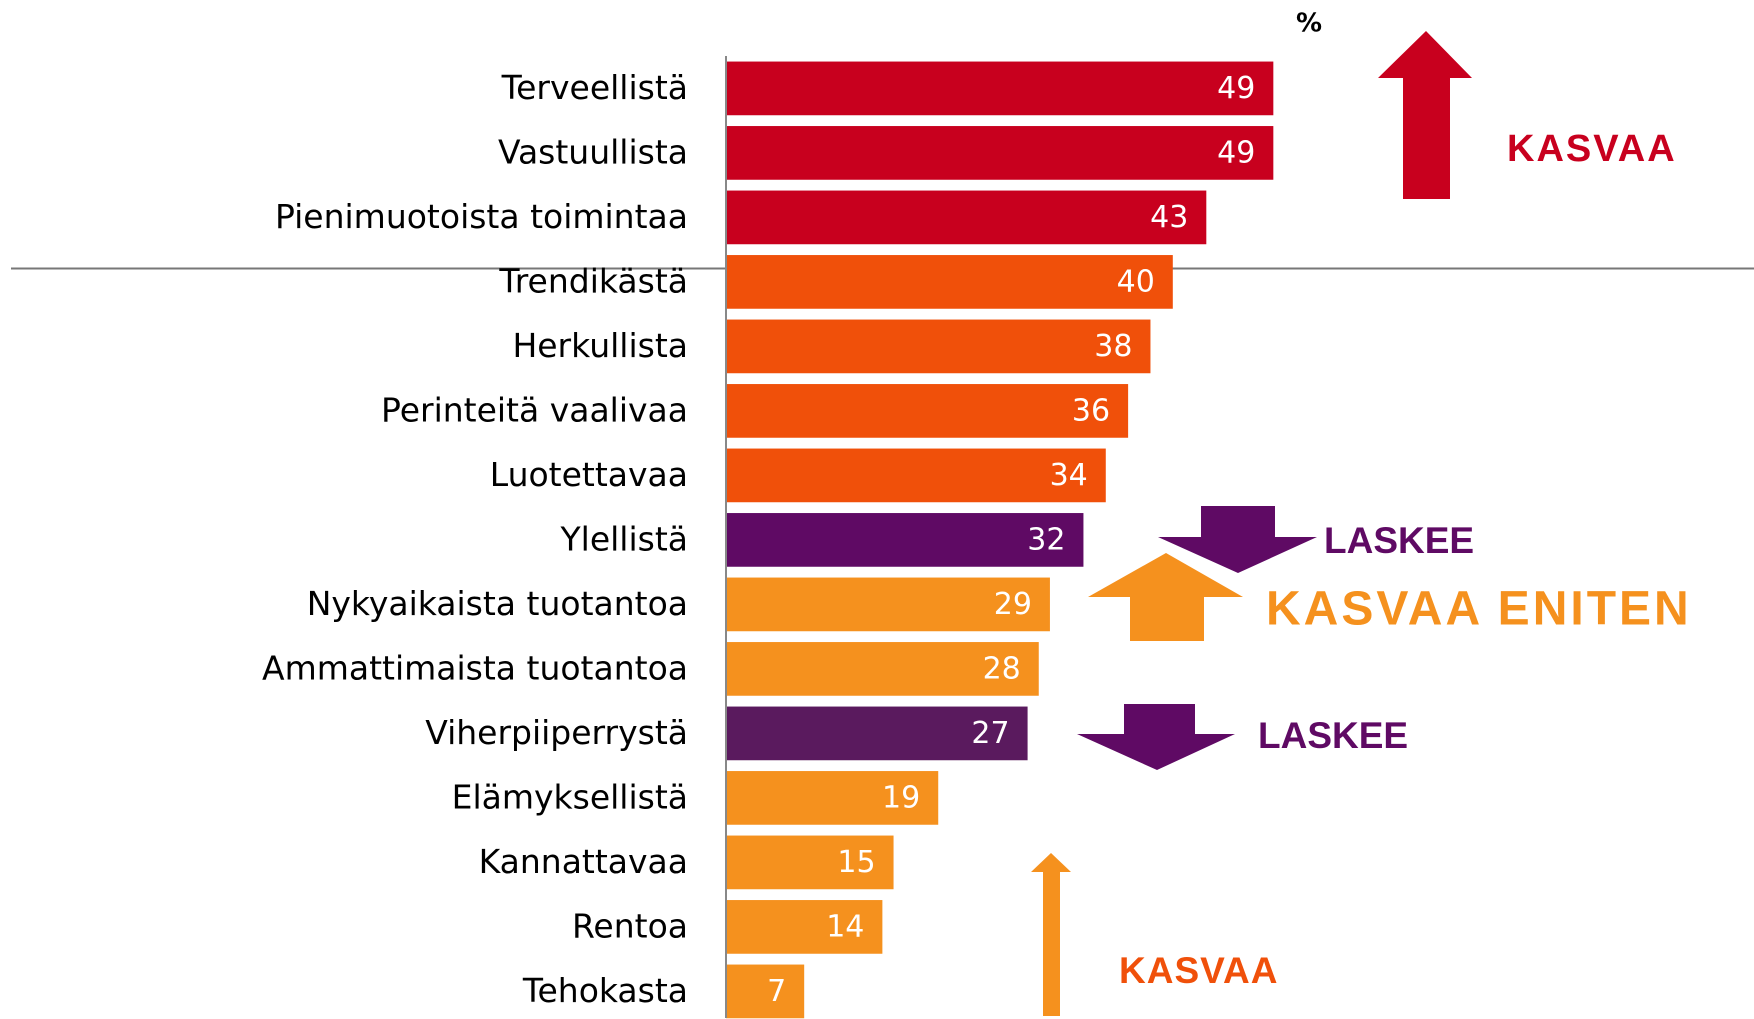  What do you see at coordinates (1013, 604) in the screenshot?
I see `value-label: 29` at bounding box center [1013, 604].